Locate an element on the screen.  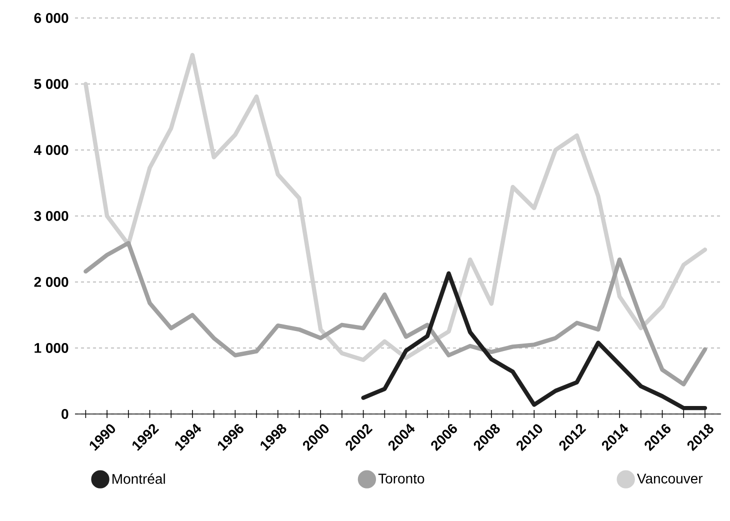
y-tick-label: 6 000 is located at coordinates (51, 18).